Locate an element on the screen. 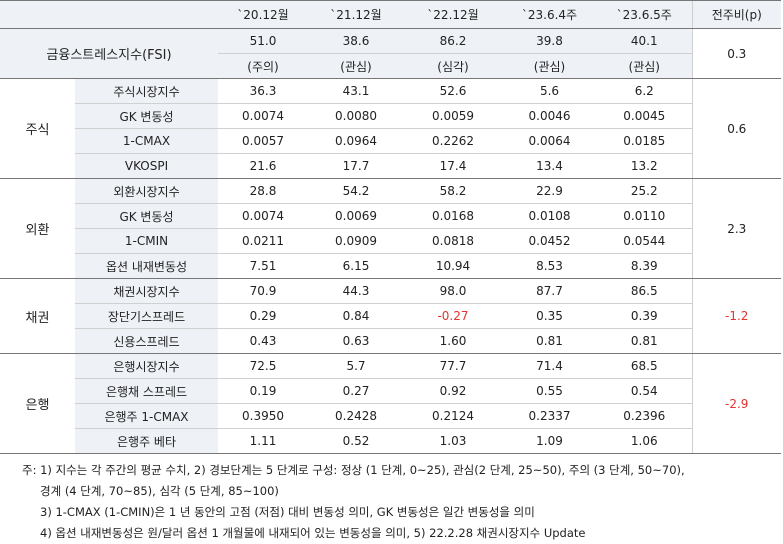 The image size is (783, 544). indicator-value: 5.7 is located at coordinates (356, 366).